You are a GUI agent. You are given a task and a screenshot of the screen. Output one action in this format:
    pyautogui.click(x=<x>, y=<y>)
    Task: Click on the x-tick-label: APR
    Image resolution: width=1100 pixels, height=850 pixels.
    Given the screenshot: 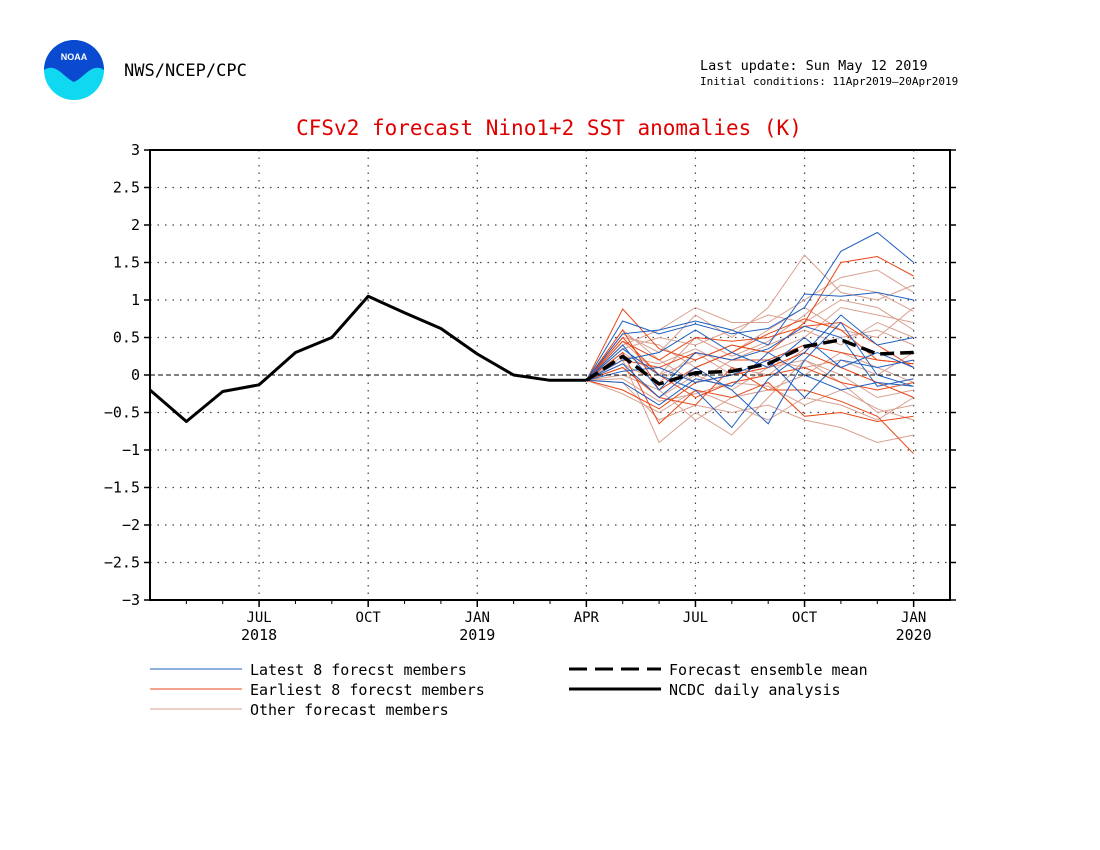 What is the action you would take?
    pyautogui.click(x=587, y=618)
    